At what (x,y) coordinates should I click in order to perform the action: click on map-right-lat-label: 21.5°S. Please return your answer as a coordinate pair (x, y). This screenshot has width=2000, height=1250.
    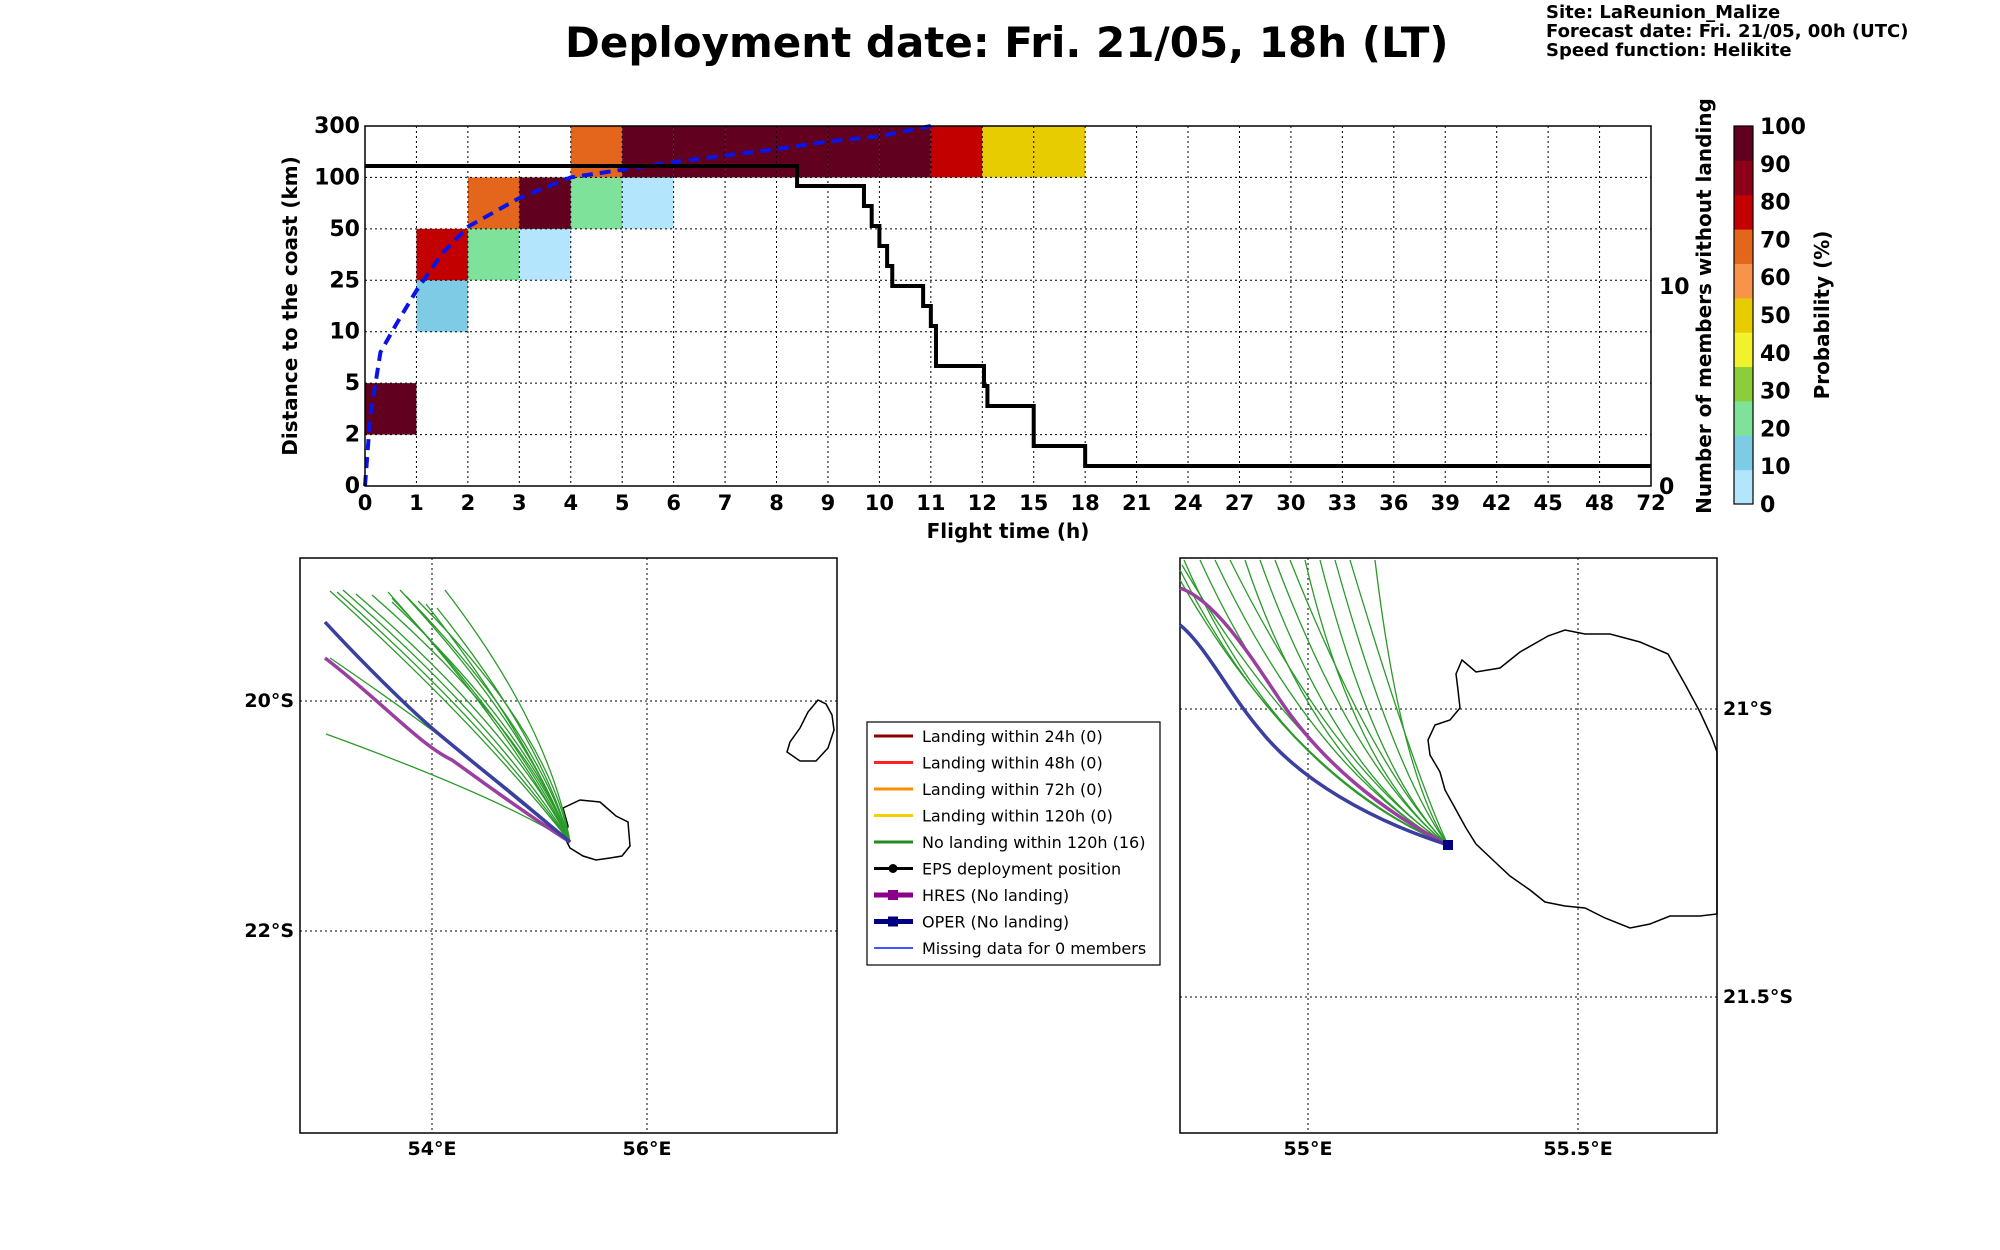
    Looking at the image, I should click on (1758, 997).